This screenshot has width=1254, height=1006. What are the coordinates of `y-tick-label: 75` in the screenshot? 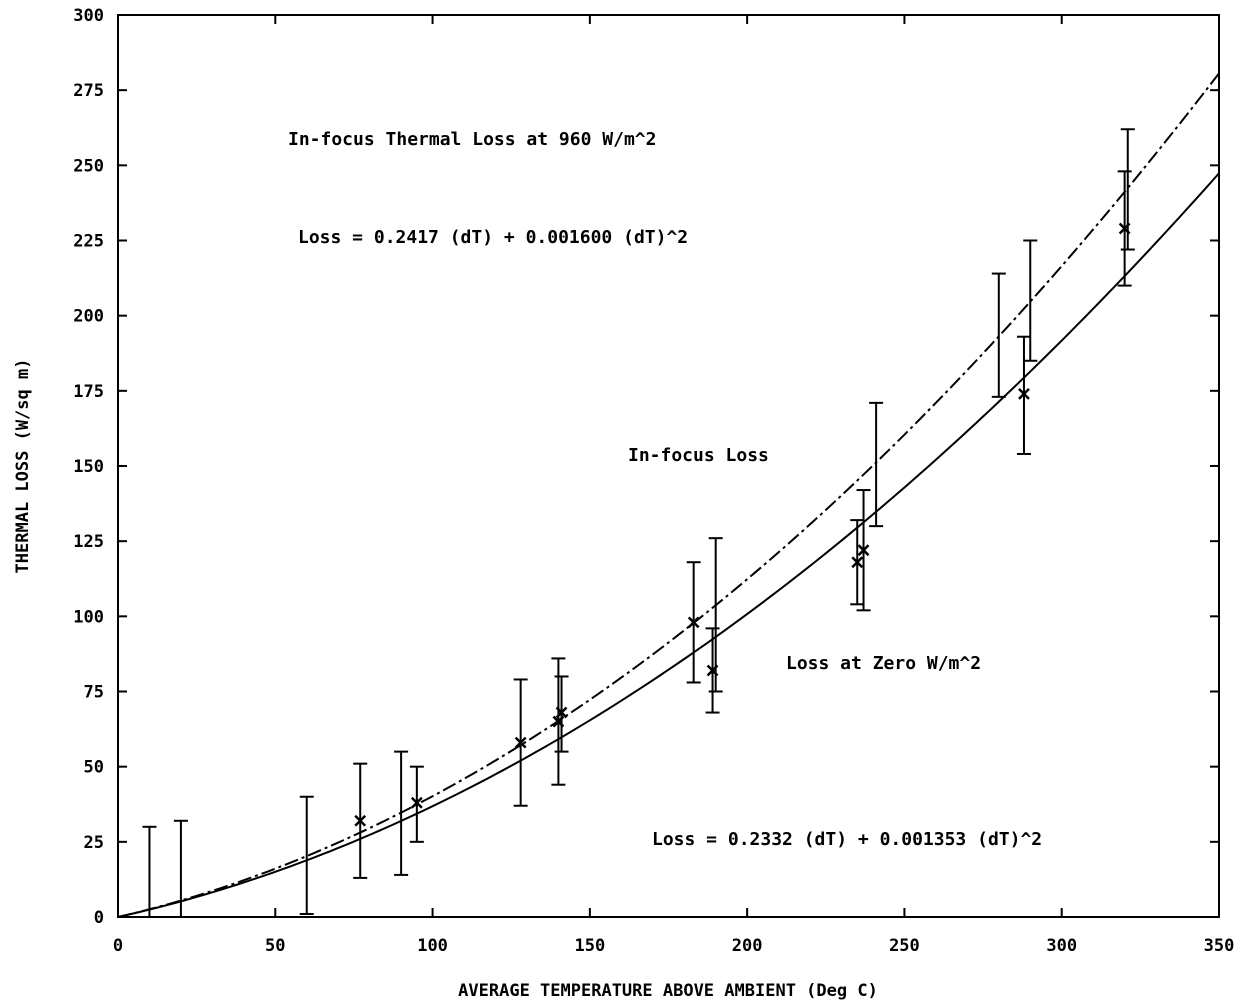 It's located at (94, 693).